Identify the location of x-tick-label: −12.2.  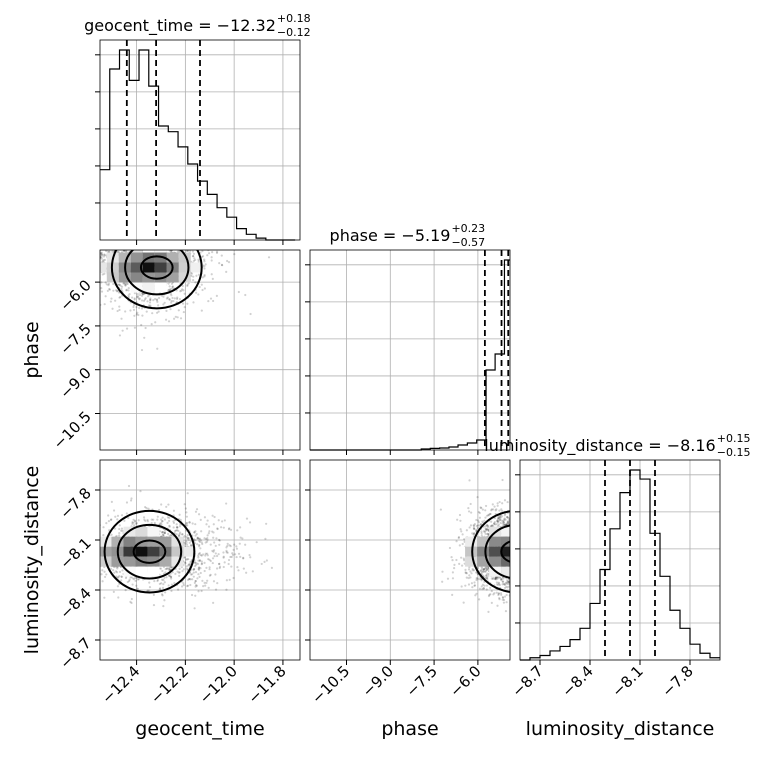
(169, 684).